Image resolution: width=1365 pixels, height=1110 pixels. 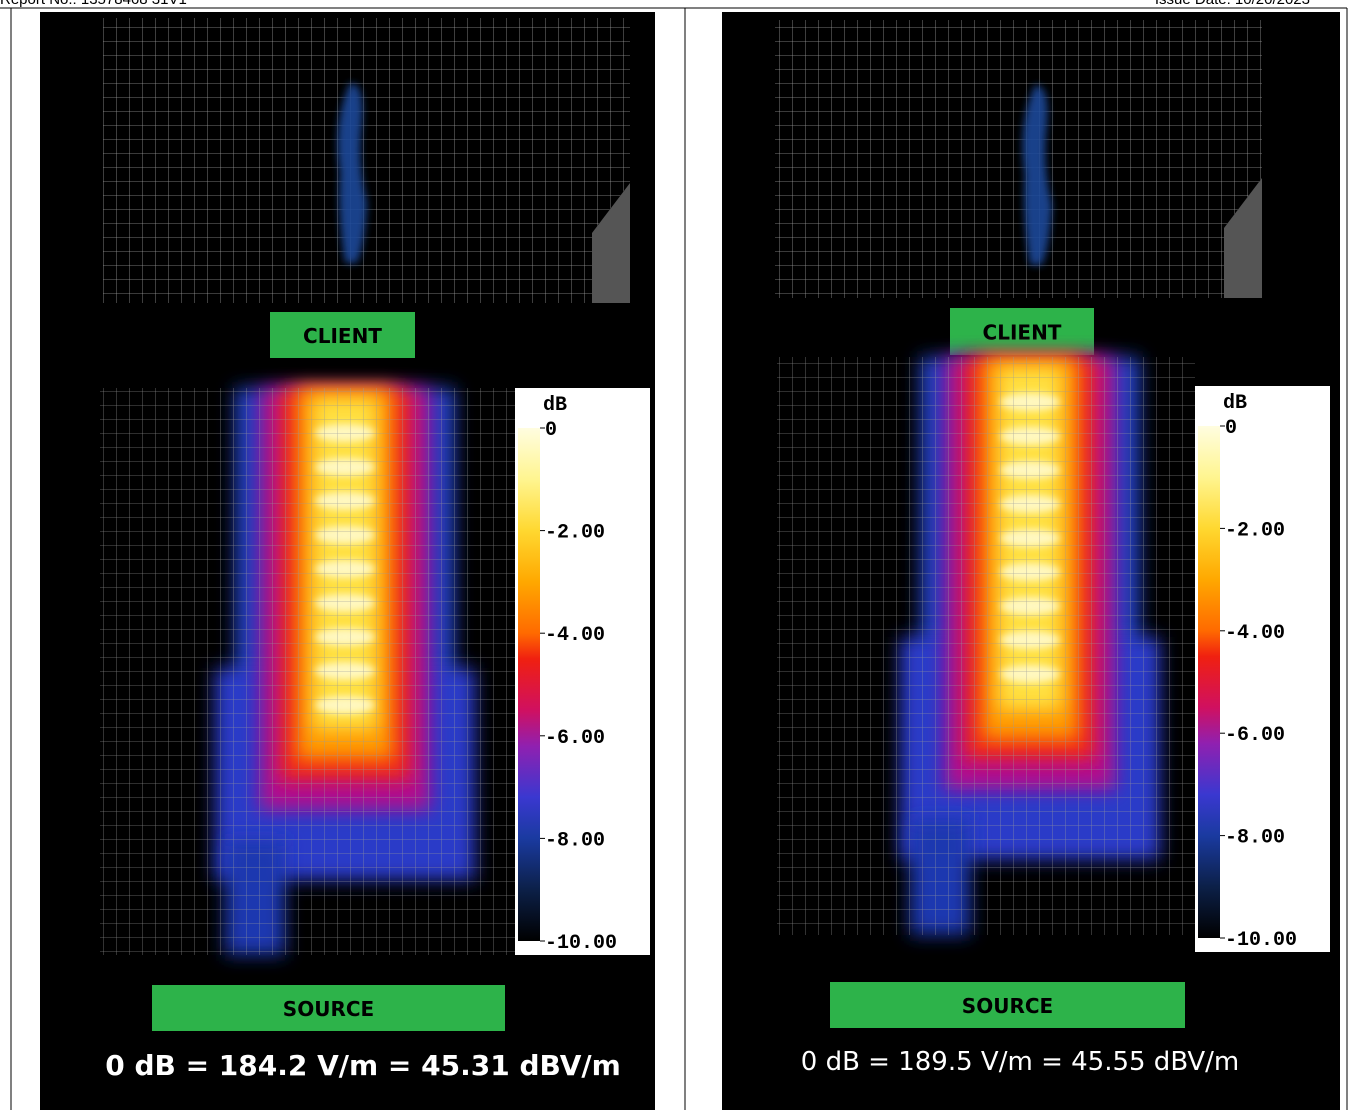 I want to click on report-no: Report No.: 13578468 31V1, so click(x=93, y=4).